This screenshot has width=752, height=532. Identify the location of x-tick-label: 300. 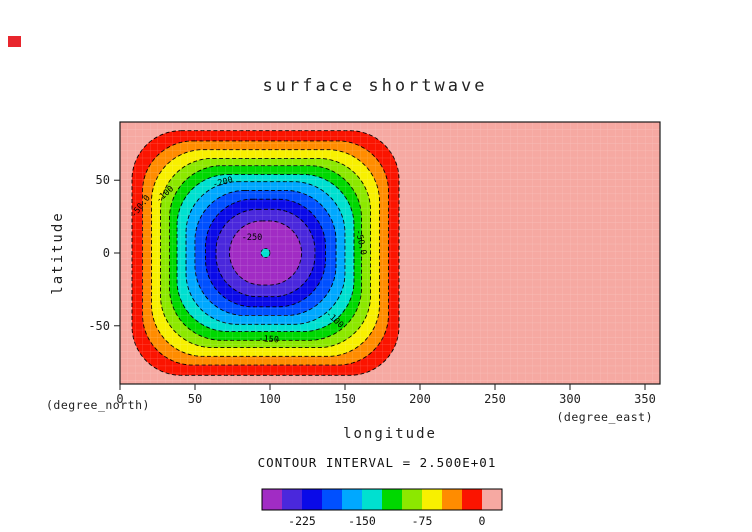
(570, 399).